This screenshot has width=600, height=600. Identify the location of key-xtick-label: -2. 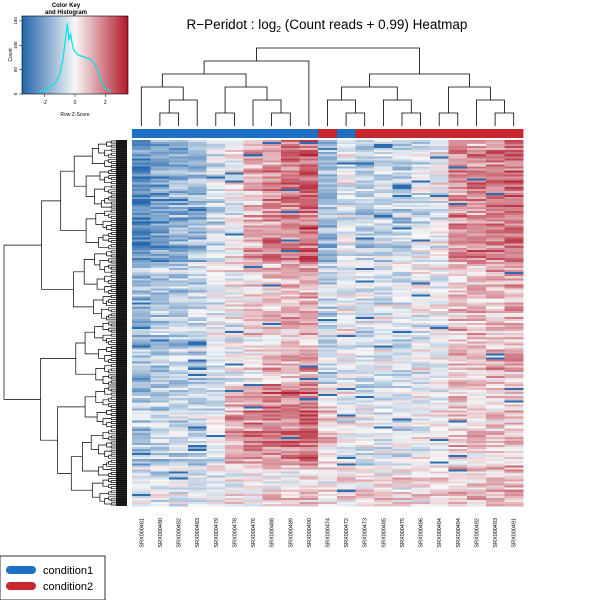
(44, 103).